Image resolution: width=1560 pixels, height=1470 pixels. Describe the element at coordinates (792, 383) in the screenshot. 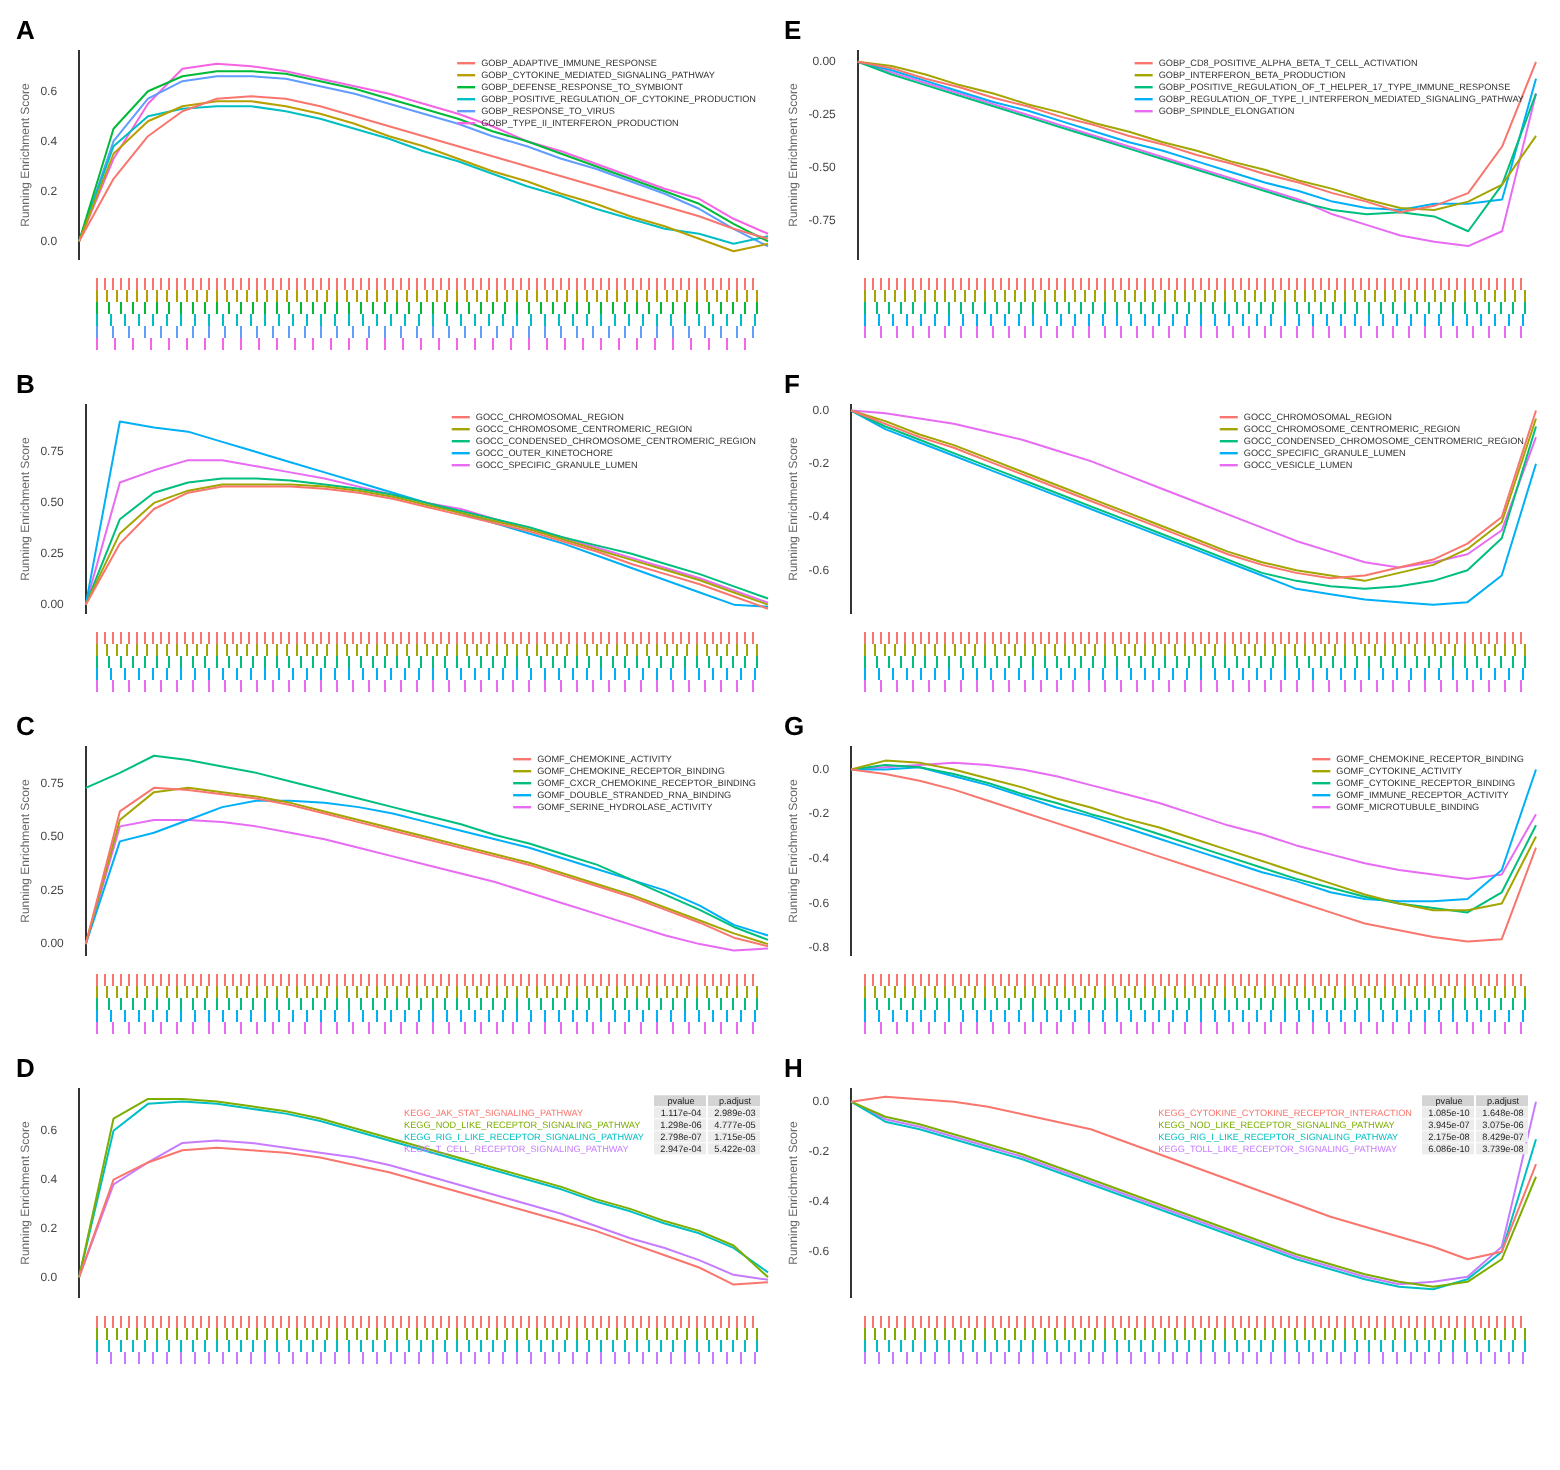

I see `chart-title: F` at that location.